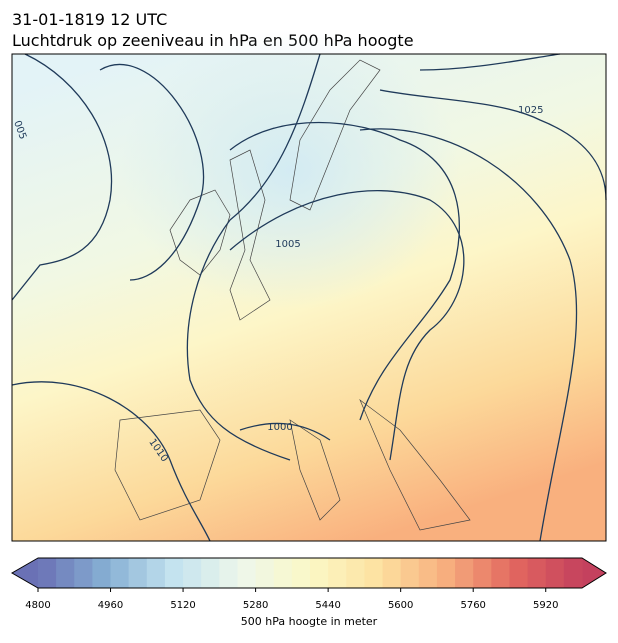 Image resolution: width=618 pixels, height=643 pixels. Describe the element at coordinates (279, 427) in the screenshot. I see `contour-label: 1000` at that location.